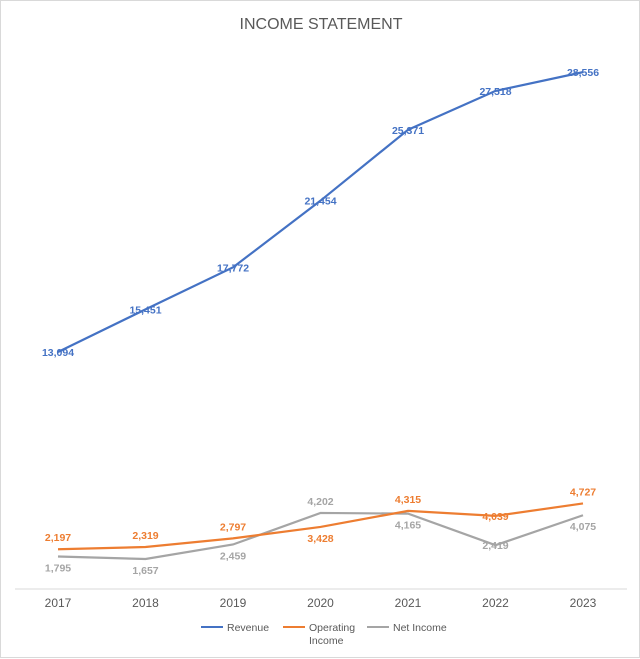 This screenshot has height=659, width=640. Describe the element at coordinates (408, 500) in the screenshot. I see `data-label: 4,315` at that location.